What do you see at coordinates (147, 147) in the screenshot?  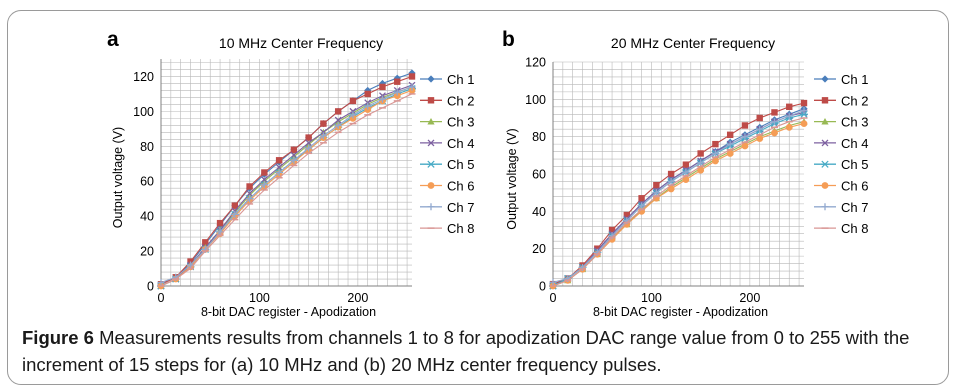 I see `y-tick-label: 80` at bounding box center [147, 147].